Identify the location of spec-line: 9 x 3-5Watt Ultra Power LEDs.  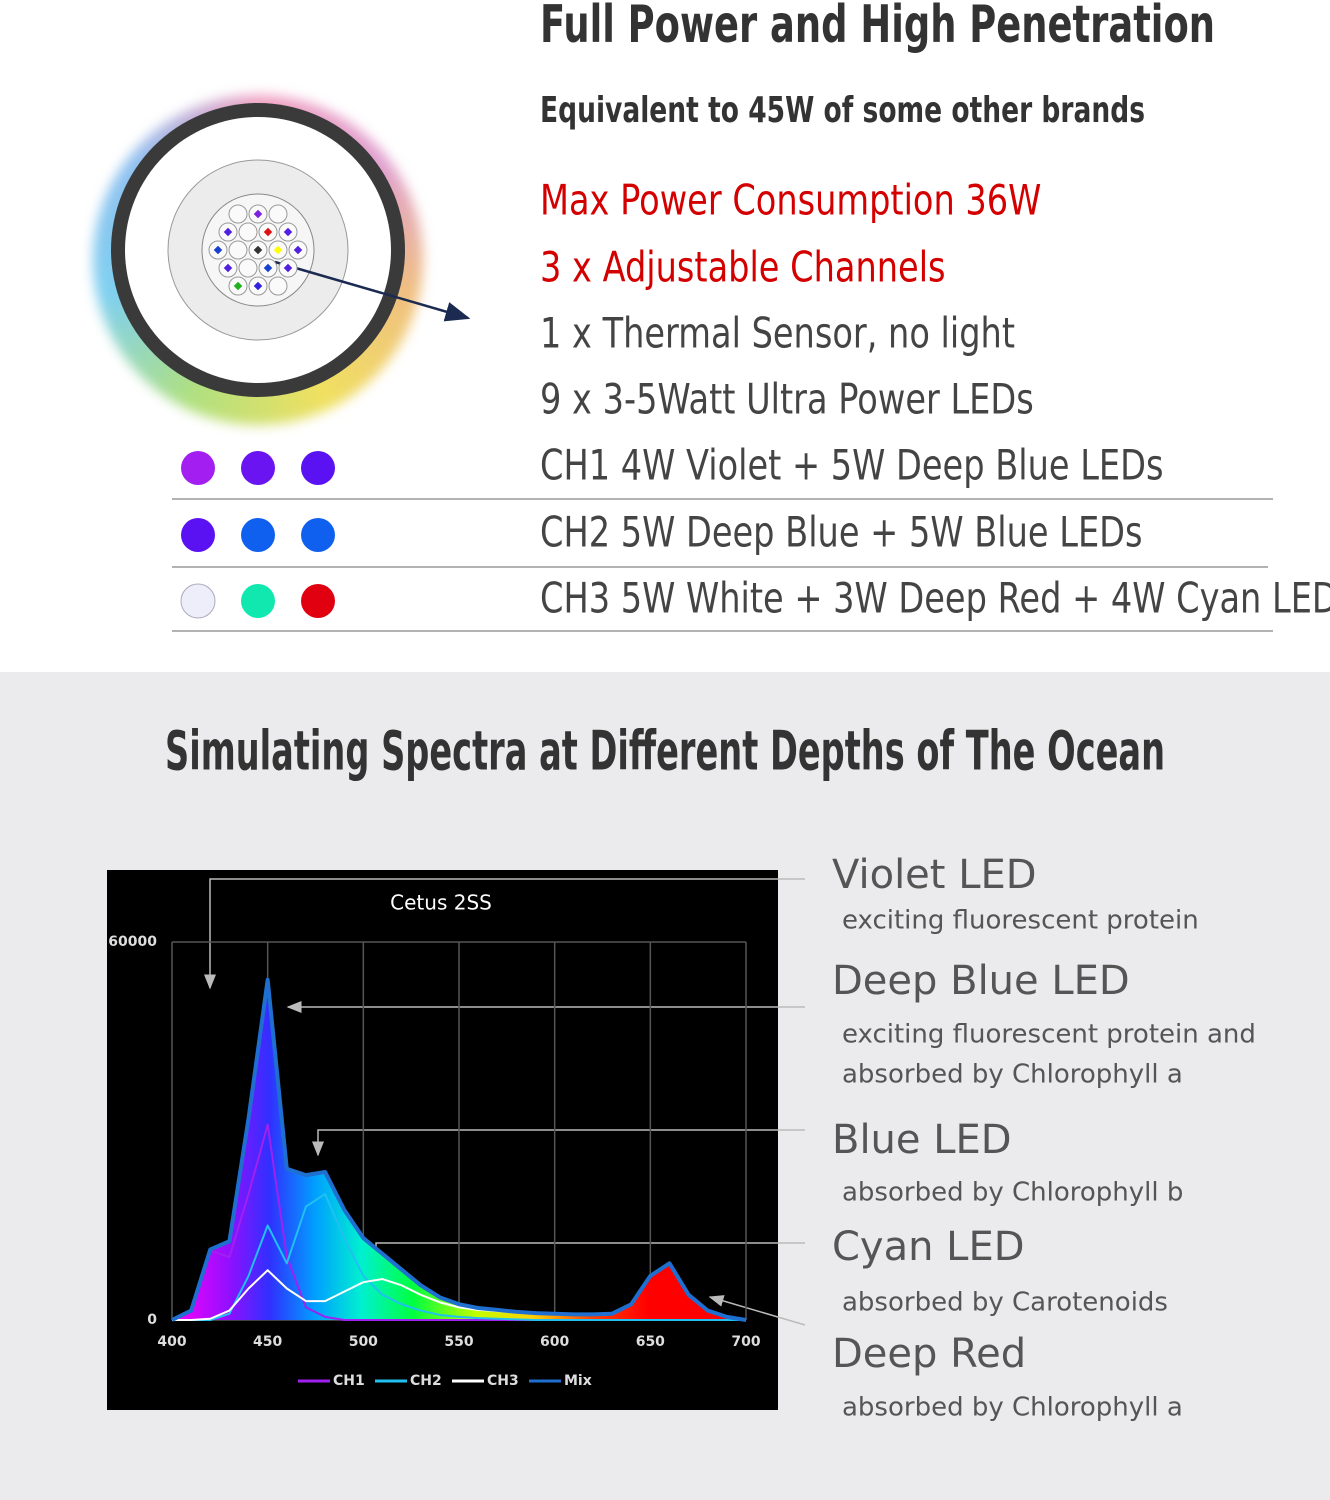
(787, 399).